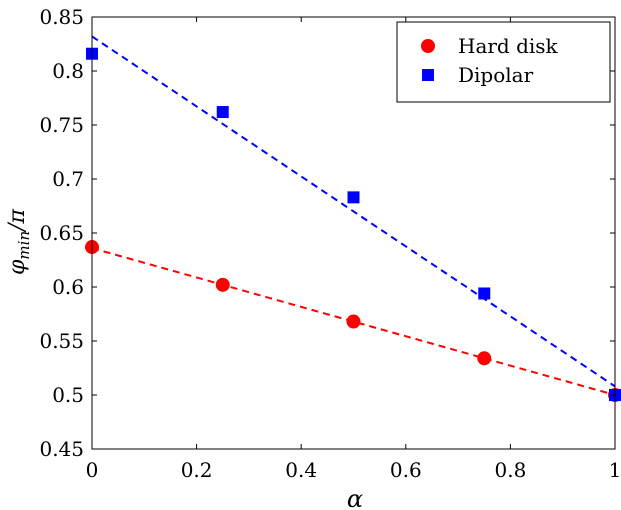 The height and width of the screenshot is (510, 621). I want to click on y-tick-label: 0.65, so click(61, 233).